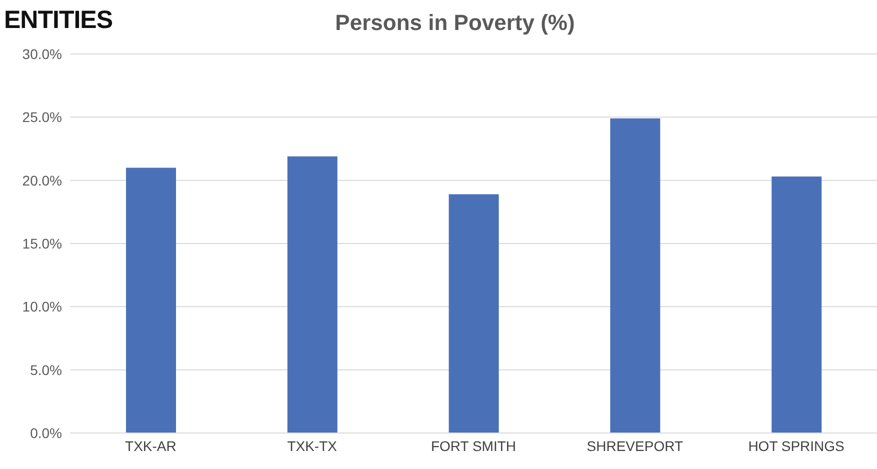 This screenshot has height=469, width=877. Describe the element at coordinates (42, 117) in the screenshot. I see `y-tick-label: 25.0%` at that location.